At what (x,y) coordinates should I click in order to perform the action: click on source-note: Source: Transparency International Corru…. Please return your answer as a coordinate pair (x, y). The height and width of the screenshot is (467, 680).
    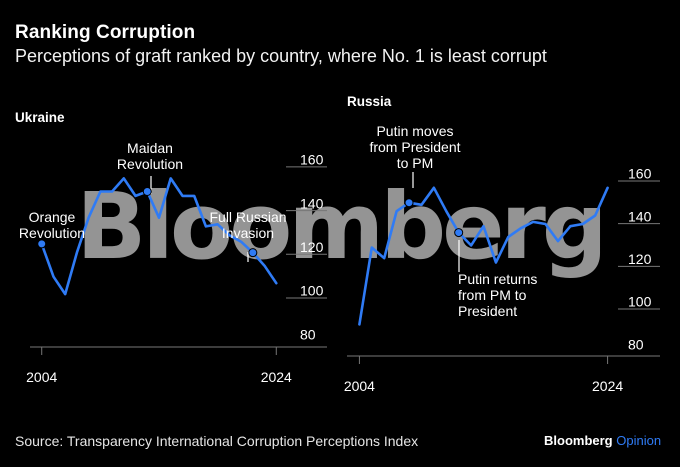
    Looking at the image, I should click on (217, 441).